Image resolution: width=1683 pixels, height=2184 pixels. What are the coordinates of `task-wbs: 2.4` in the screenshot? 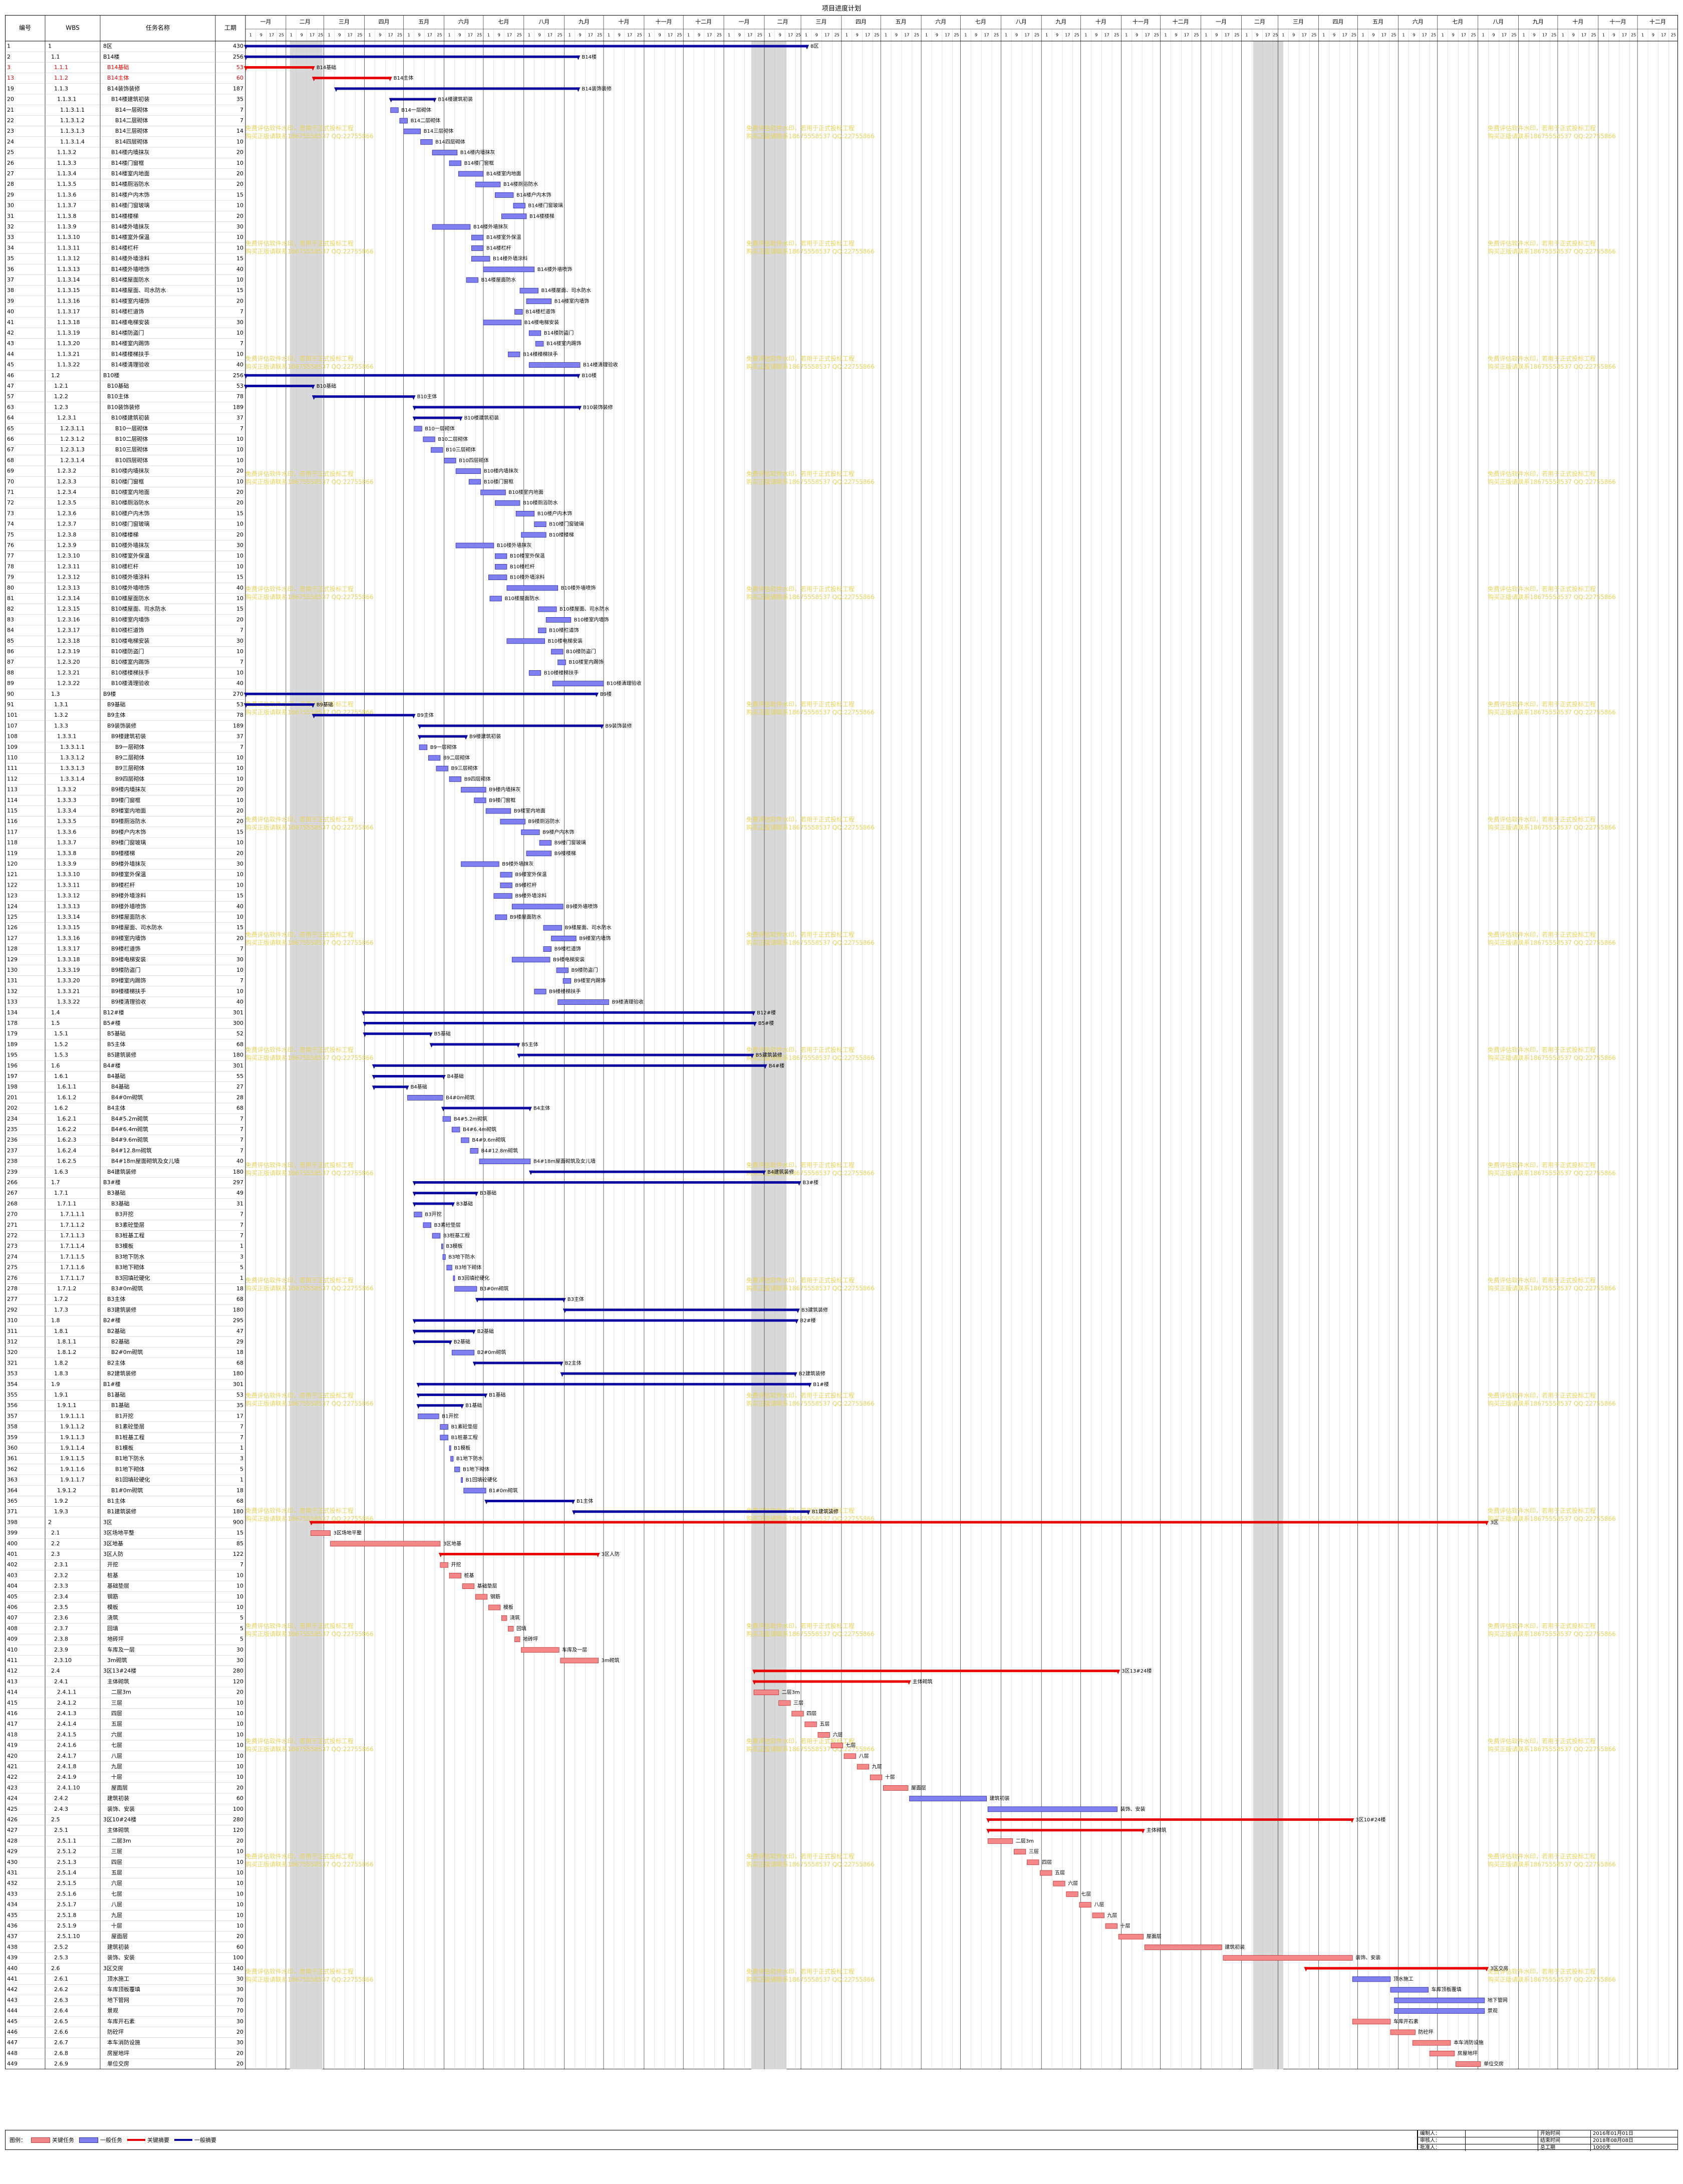 It's located at (55, 1671).